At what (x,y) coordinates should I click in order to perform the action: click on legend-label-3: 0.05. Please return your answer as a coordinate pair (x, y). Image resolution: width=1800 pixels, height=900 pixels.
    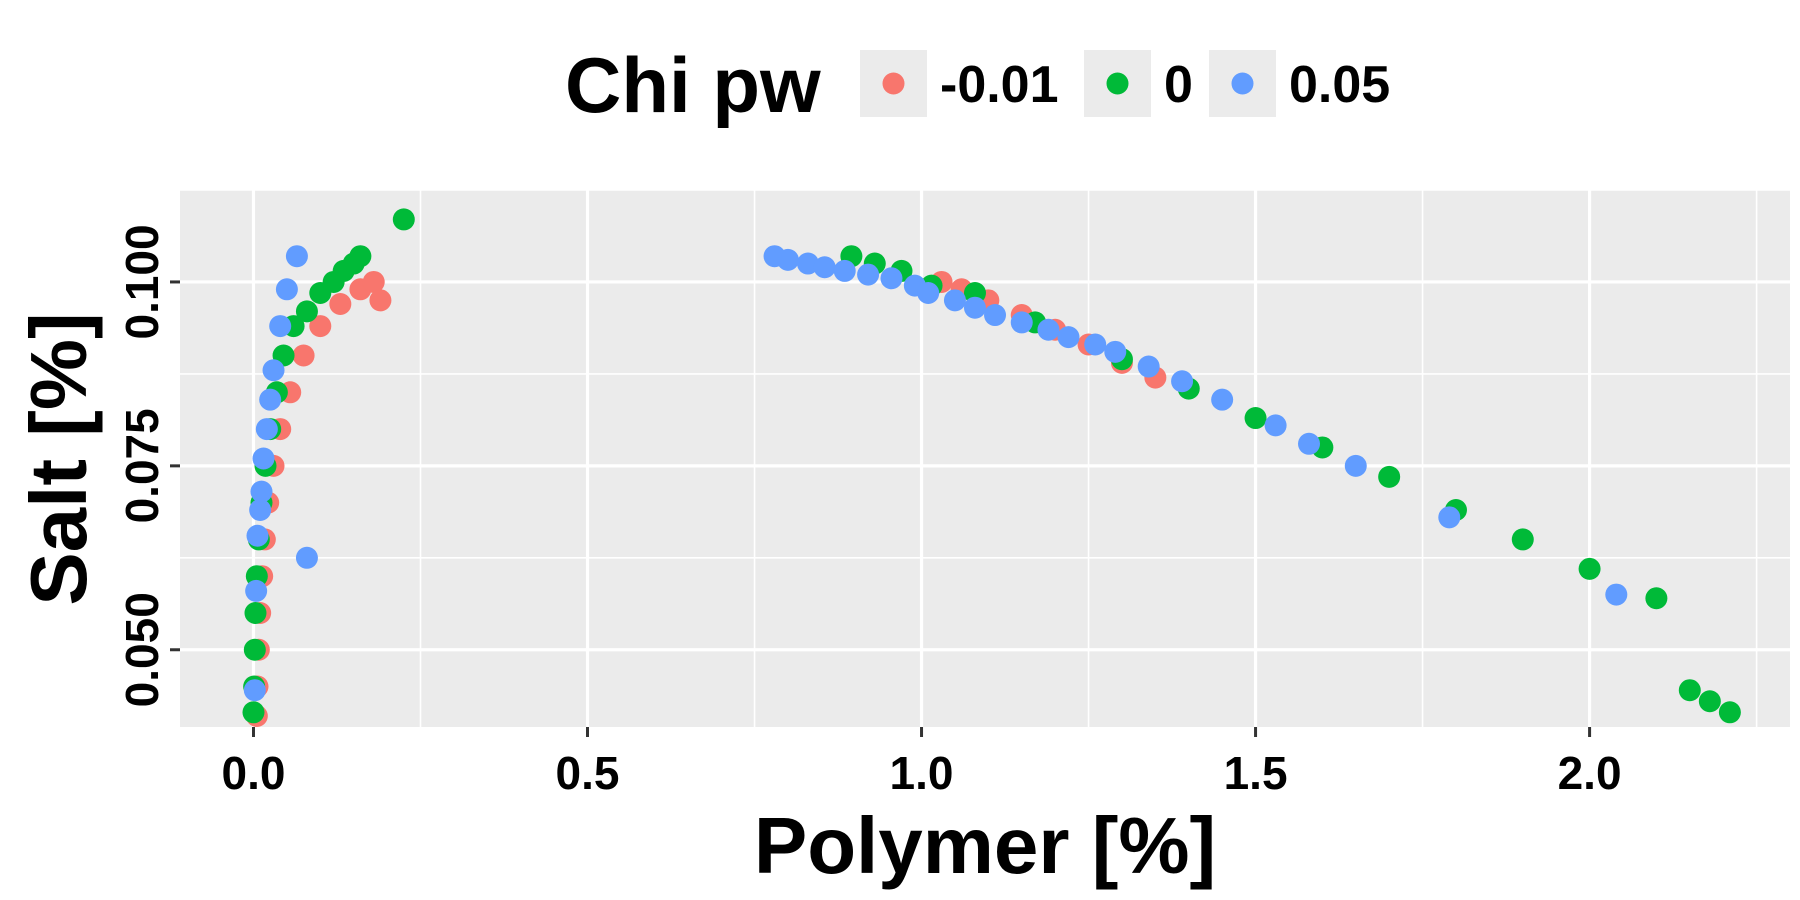
    Looking at the image, I should click on (1339, 85).